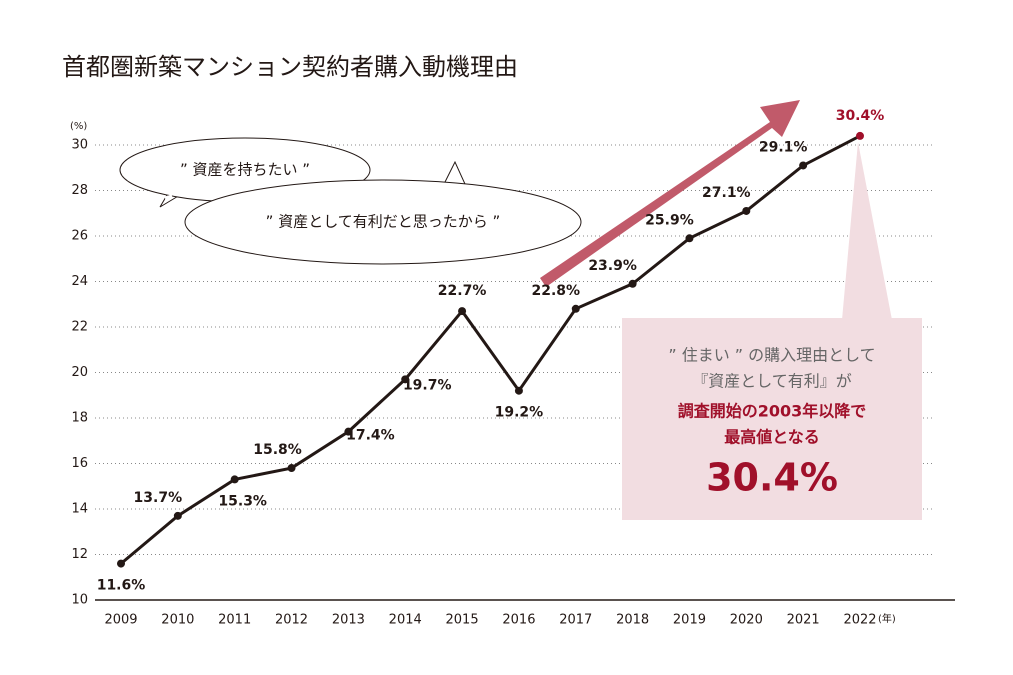 The image size is (1013, 675). What do you see at coordinates (462, 291) in the screenshot?
I see `value-label: 22.7%` at bounding box center [462, 291].